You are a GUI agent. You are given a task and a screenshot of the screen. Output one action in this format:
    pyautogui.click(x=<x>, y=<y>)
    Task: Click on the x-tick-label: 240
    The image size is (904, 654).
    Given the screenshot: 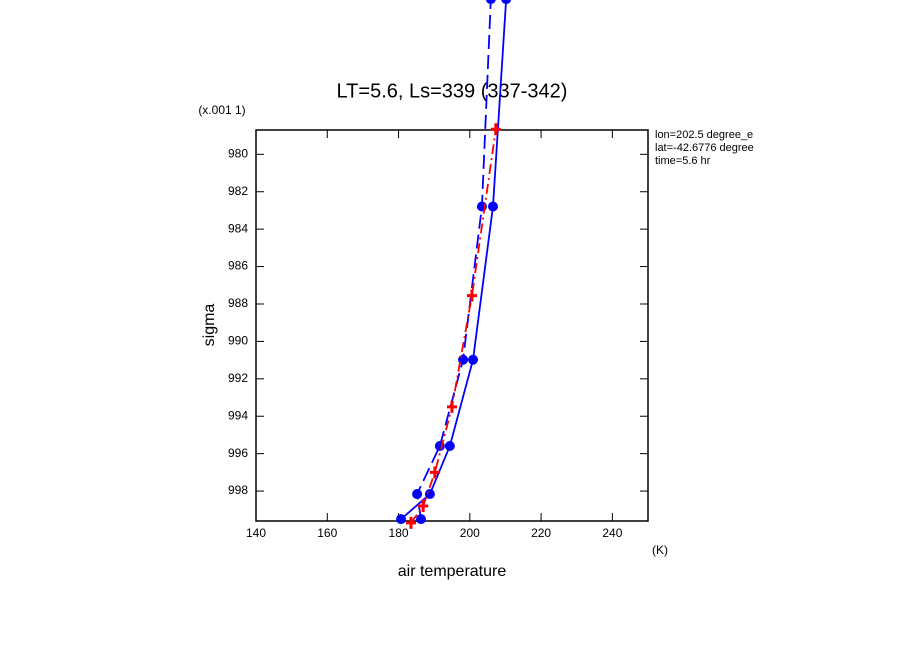 What is the action you would take?
    pyautogui.click(x=612, y=533)
    